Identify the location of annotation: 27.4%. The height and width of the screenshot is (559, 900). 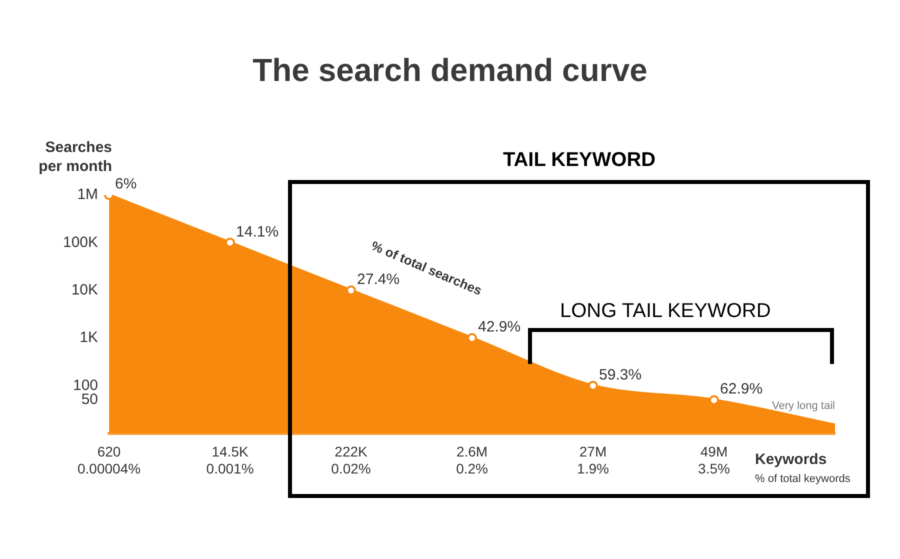
(378, 279).